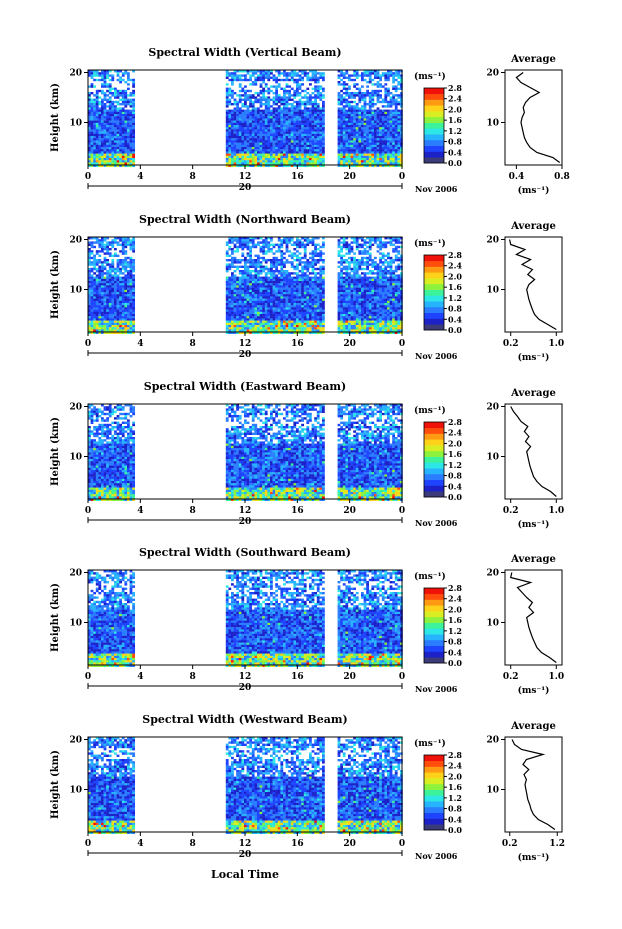 This screenshot has height=929, width=622. Describe the element at coordinates (245, 688) in the screenshot. I see `day-label: 20` at that location.